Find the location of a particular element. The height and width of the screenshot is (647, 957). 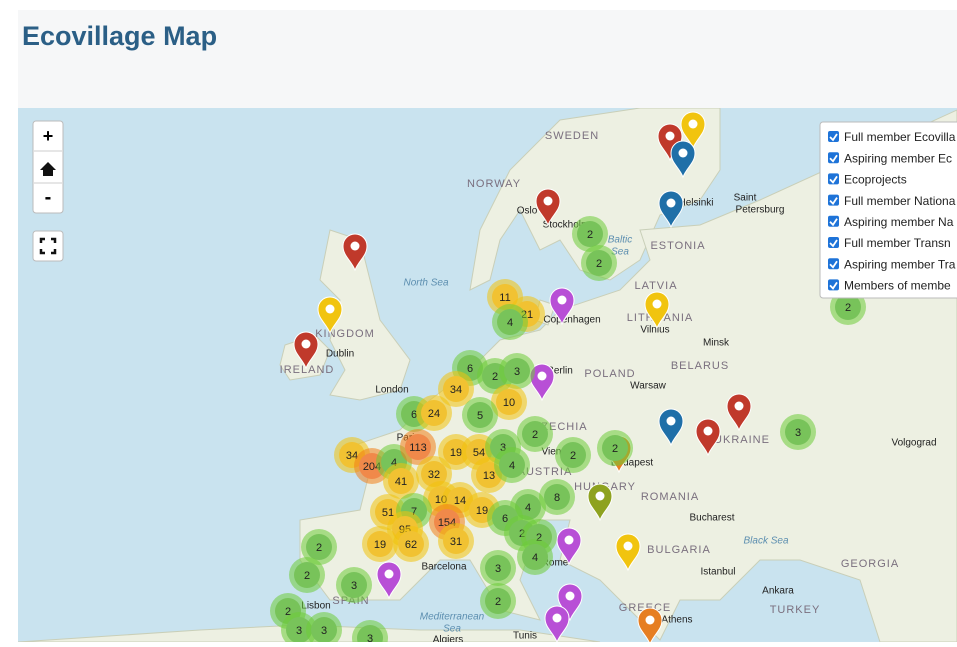

map-label: Bucharest is located at coordinates (711, 518).